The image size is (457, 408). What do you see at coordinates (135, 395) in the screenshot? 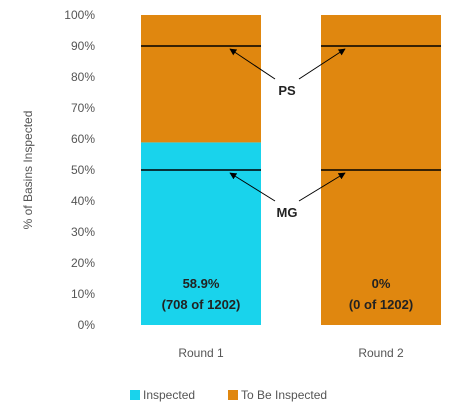
I see `legend-swatch-inspected` at bounding box center [135, 395].